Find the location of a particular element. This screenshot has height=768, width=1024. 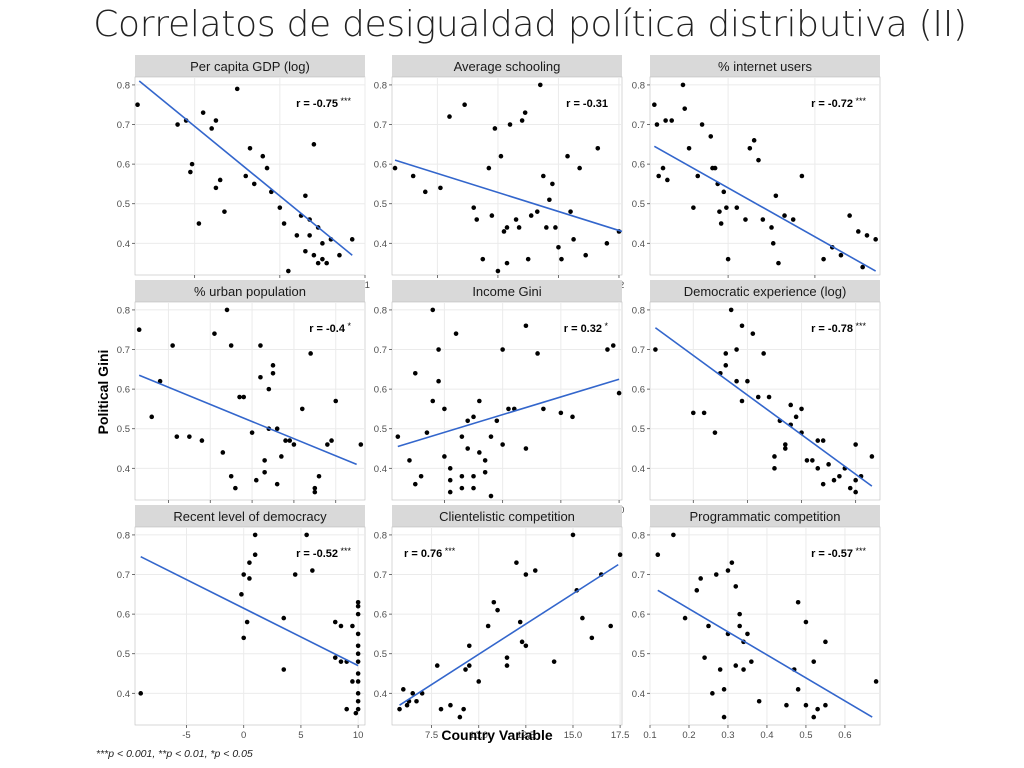

x-tick-label: 0.4 is located at coordinates (766, 735).